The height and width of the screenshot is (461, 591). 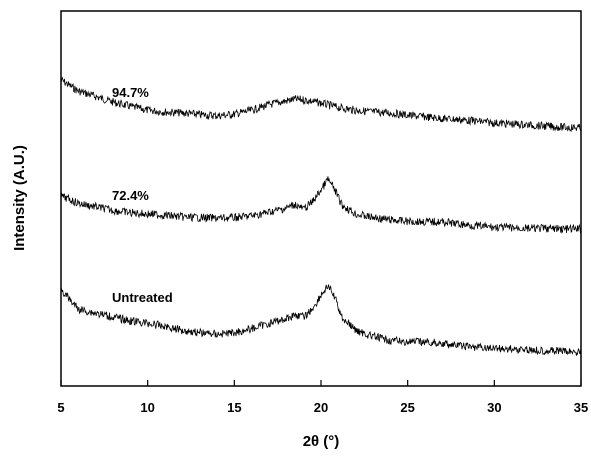 I want to click on x-tick-label: 30, so click(x=494, y=407).